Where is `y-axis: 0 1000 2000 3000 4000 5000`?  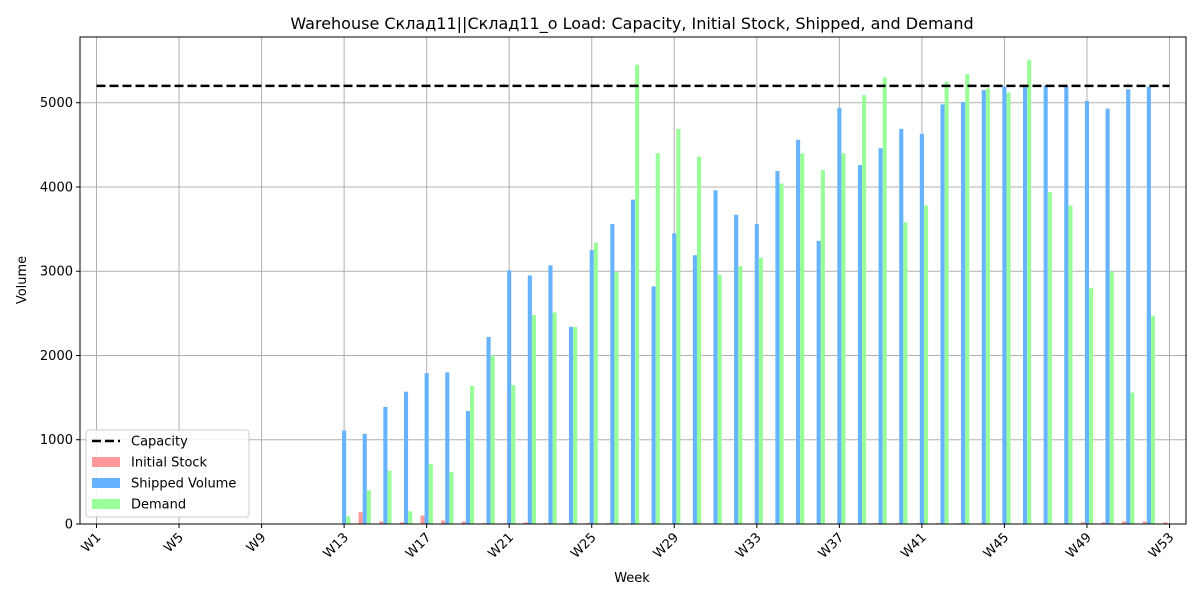
y-axis: 0 1000 2000 3000 4000 5000 is located at coordinates (60, 314).